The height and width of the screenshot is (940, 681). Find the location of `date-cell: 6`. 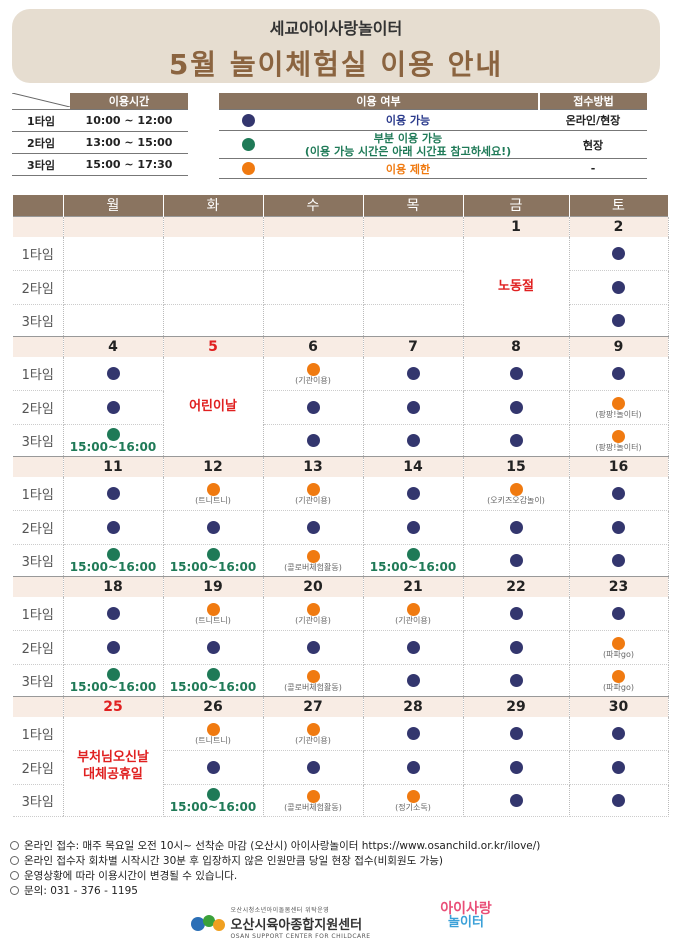

date-cell: 6 is located at coordinates (313, 346).